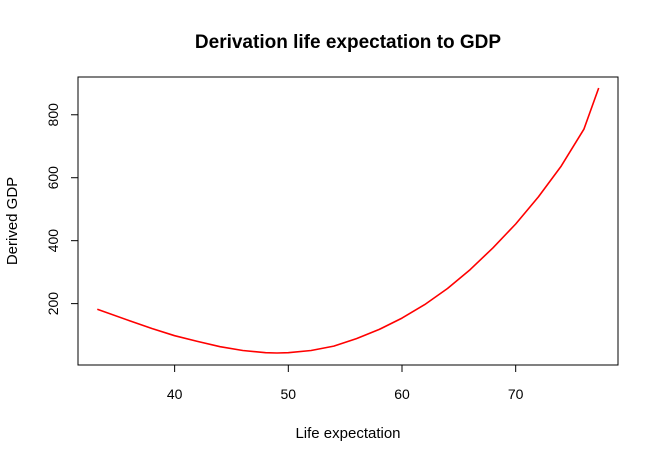 The height and width of the screenshot is (463, 658). Describe the element at coordinates (62, 209) in the screenshot. I see `y-axis: 200 400 600 800` at that location.